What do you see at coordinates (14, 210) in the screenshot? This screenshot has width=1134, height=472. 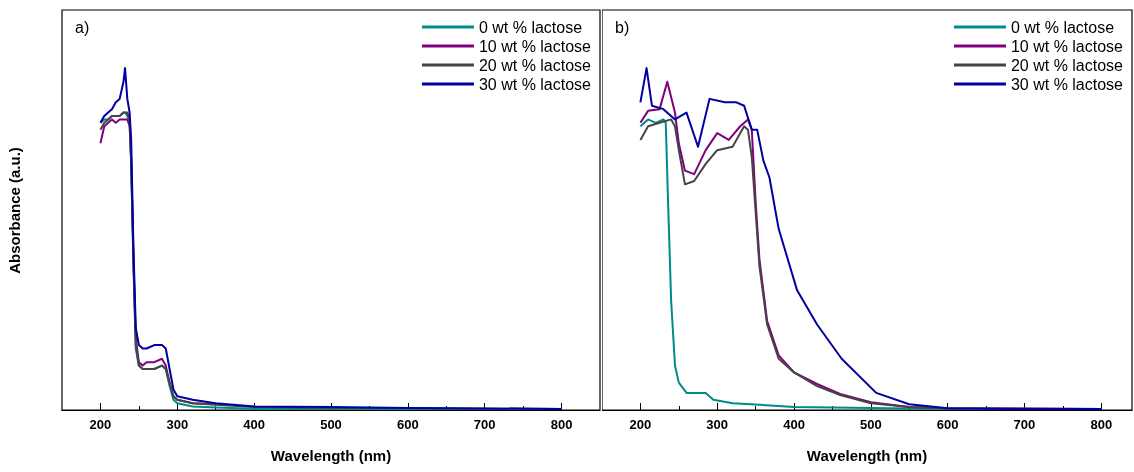 I see `y-axis-title: Absorbance (a.u.)` at bounding box center [14, 210].